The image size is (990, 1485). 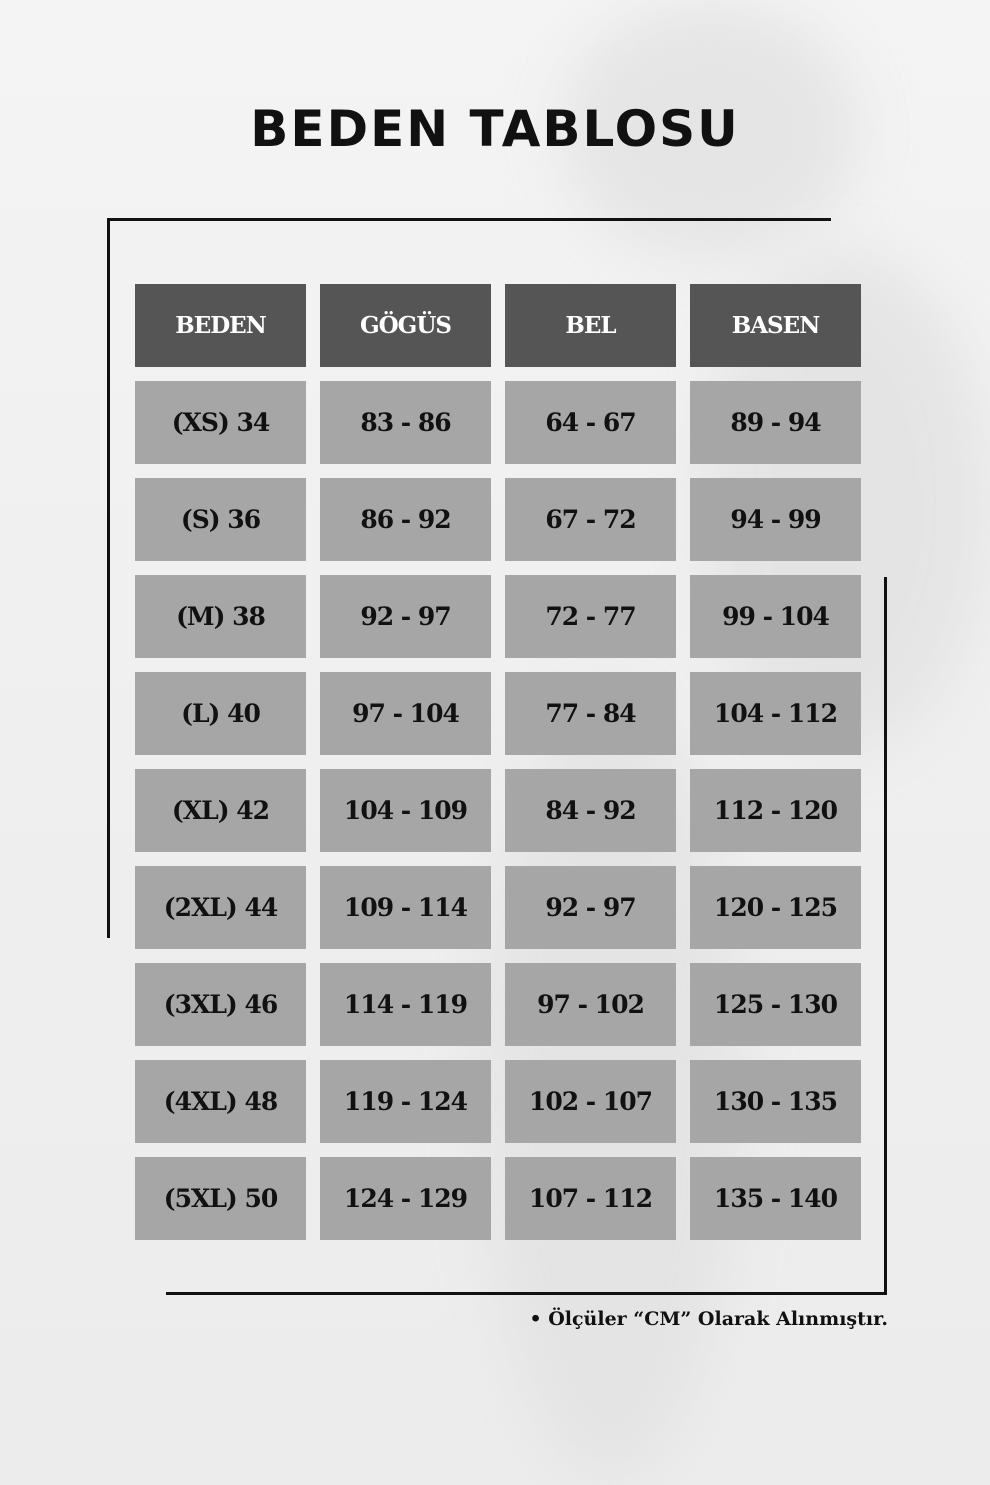 I want to click on table-cell: 86 - 92, so click(x=405, y=519).